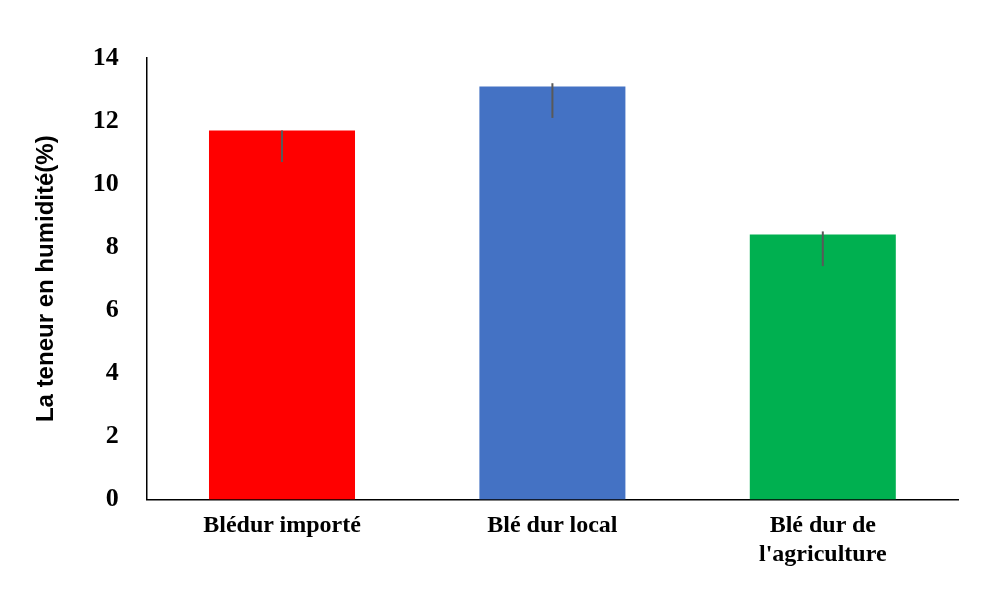 The height and width of the screenshot is (599, 1006). Describe the element at coordinates (112, 371) in the screenshot. I see `y-tick-label: 4` at that location.